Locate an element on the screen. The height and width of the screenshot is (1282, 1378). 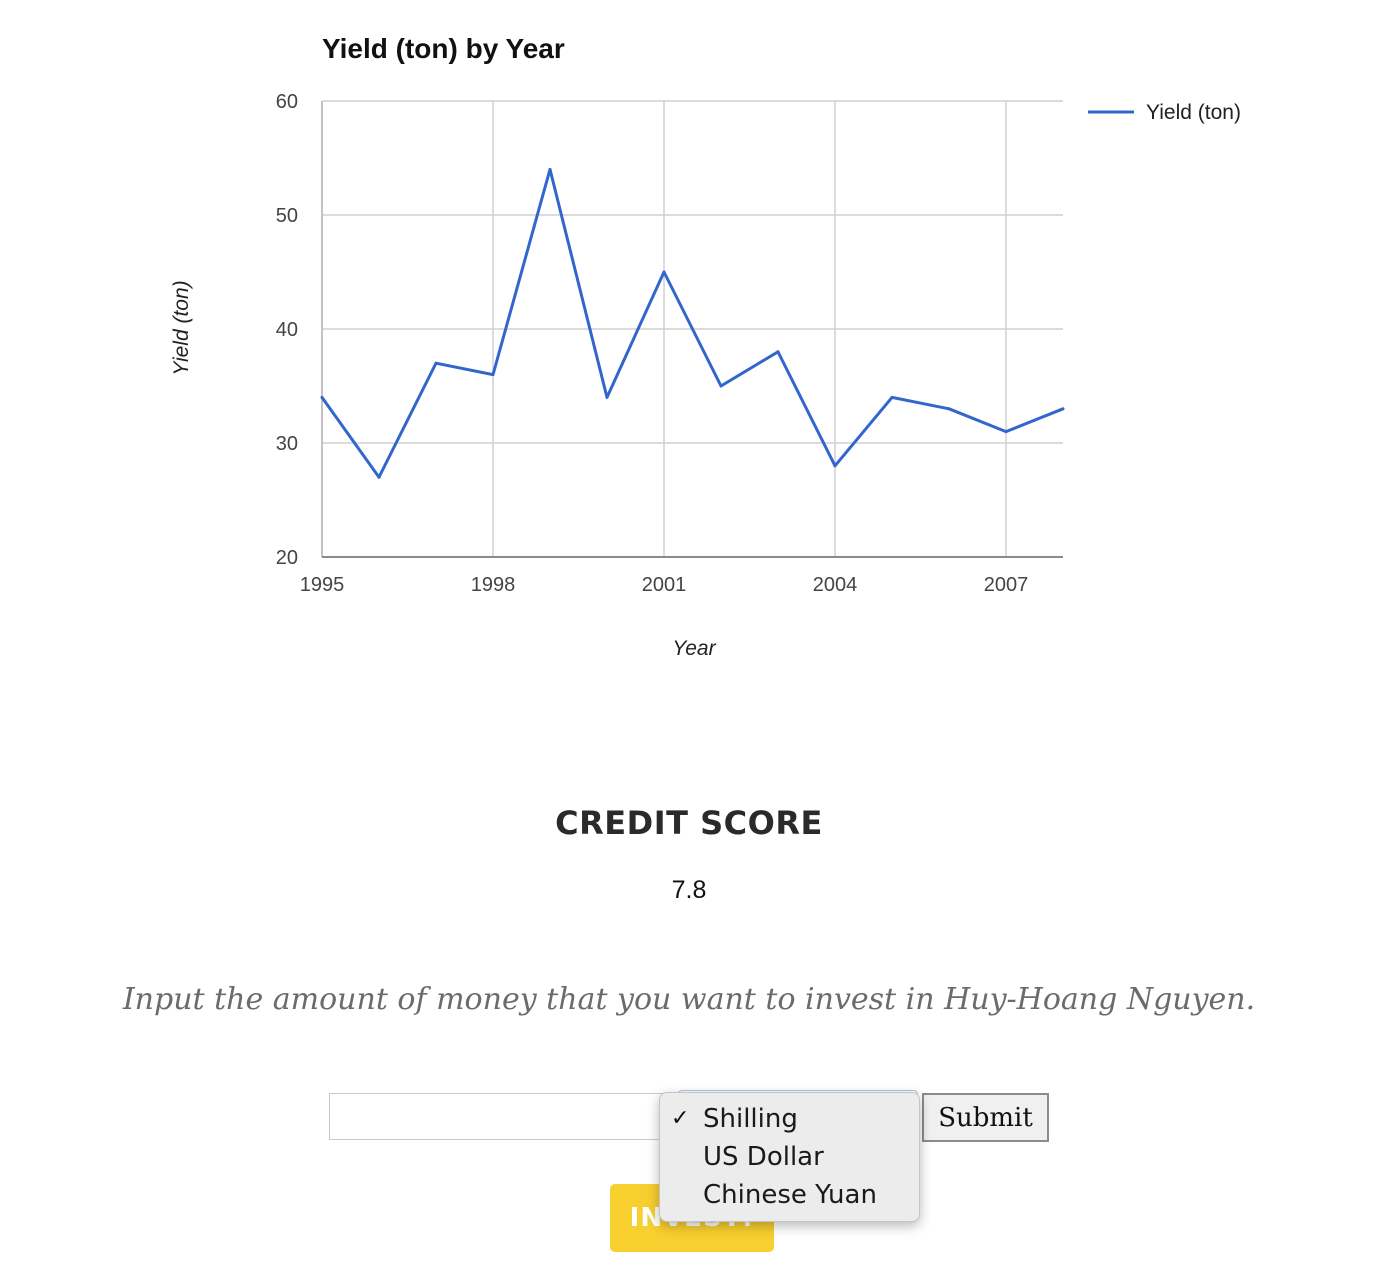
credit-score-heading: CREDIT SCORE is located at coordinates (689, 823).